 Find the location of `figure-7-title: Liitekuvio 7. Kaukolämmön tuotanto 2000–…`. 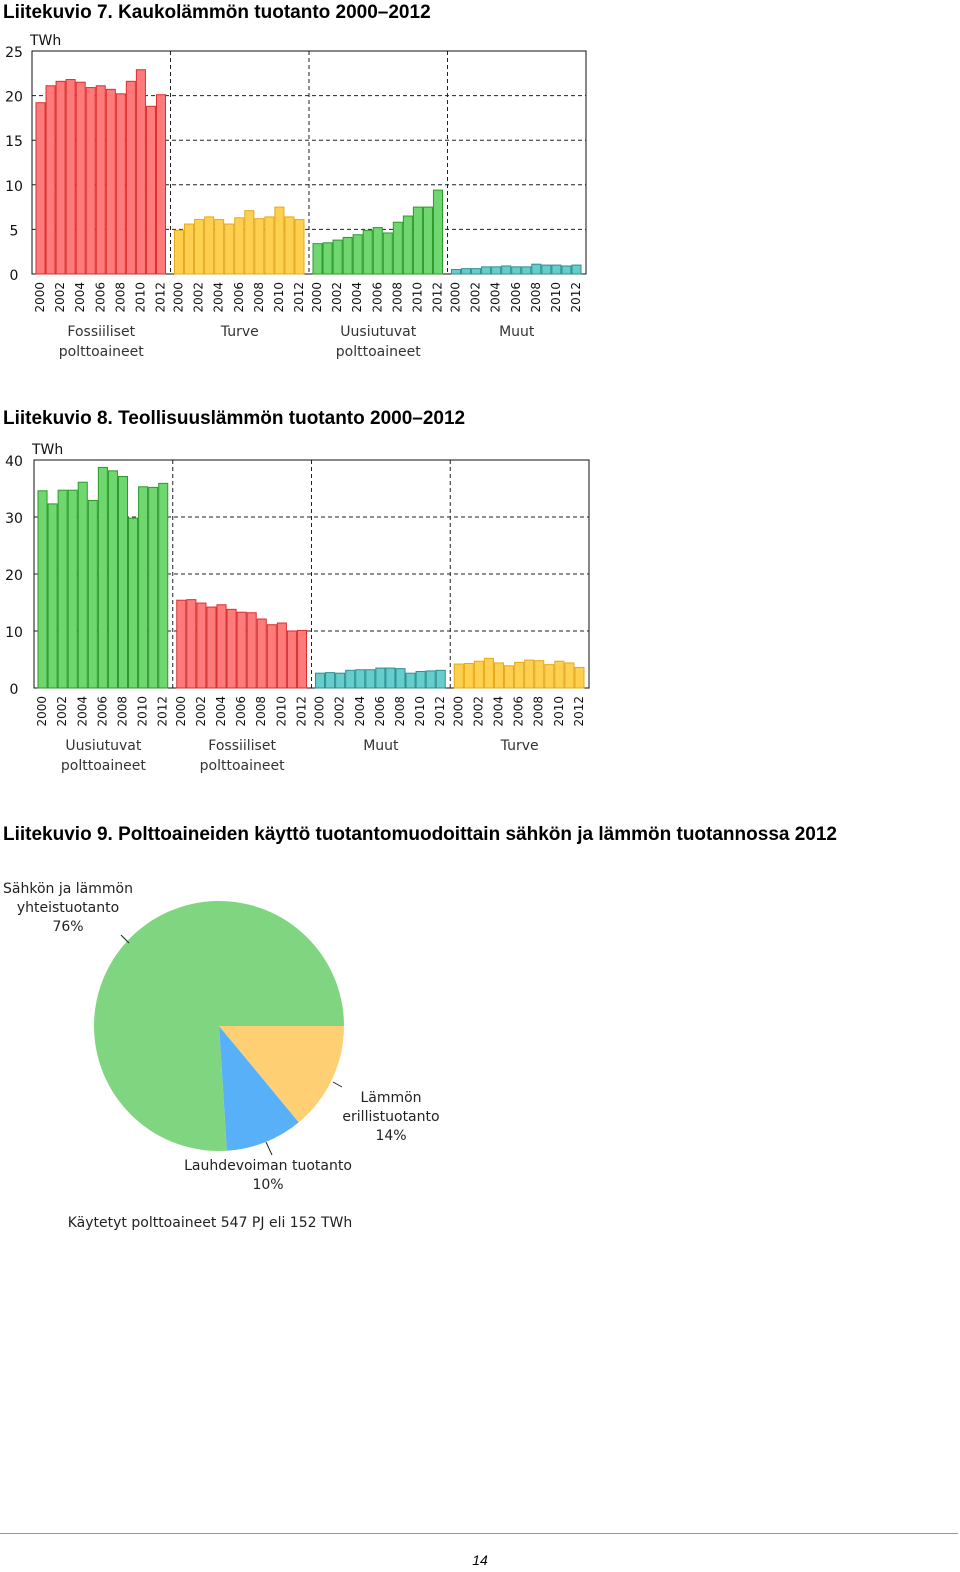

figure-7-title: Liitekuvio 7. Kaukolämmön tuotanto 2000–… is located at coordinates (217, 12).